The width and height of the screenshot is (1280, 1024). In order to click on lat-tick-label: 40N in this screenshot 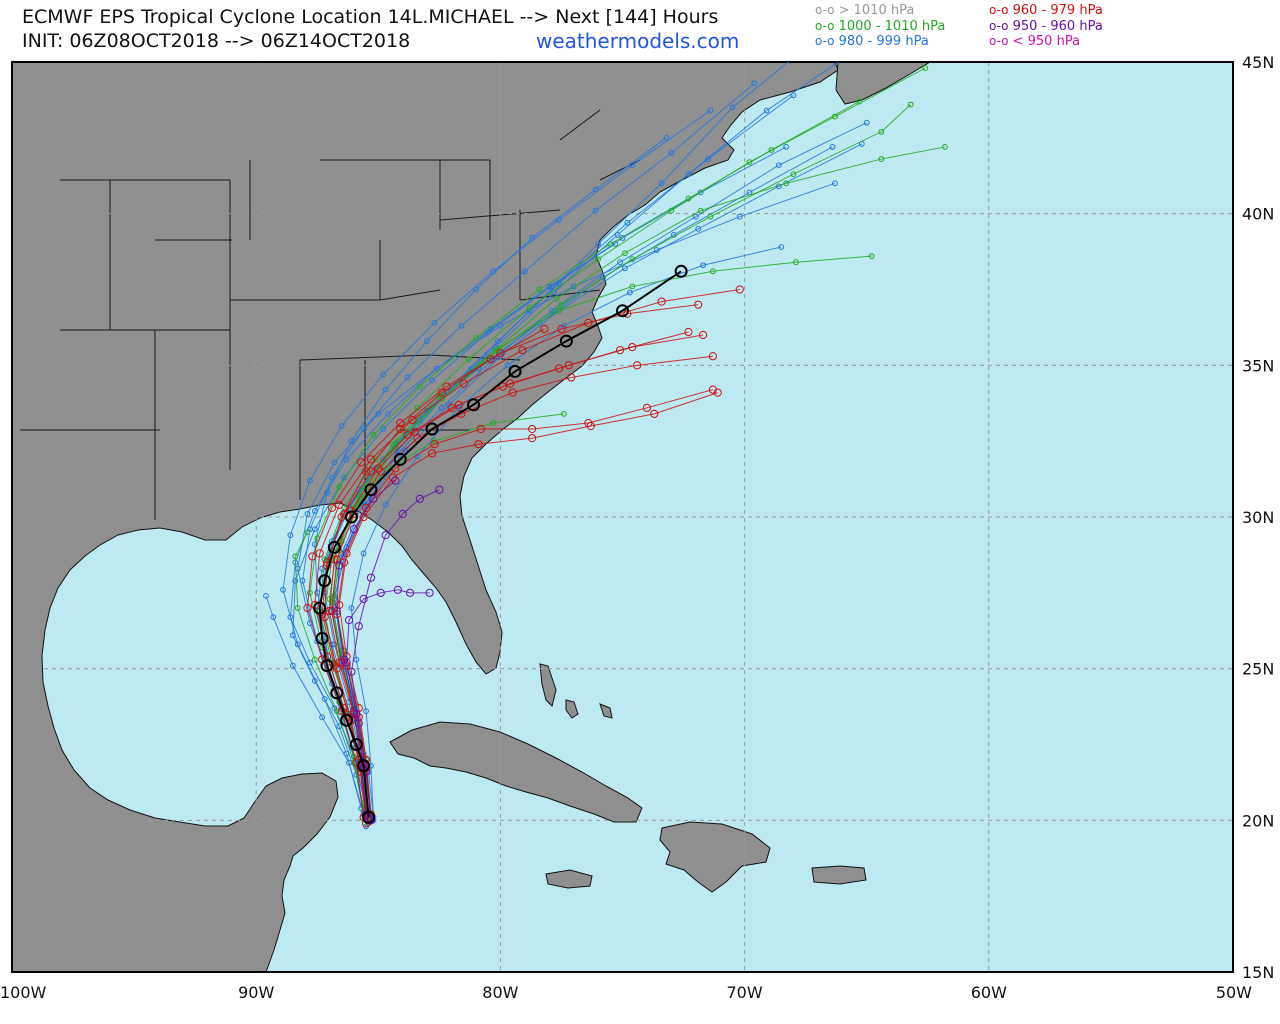, I will do `click(1258, 214)`.